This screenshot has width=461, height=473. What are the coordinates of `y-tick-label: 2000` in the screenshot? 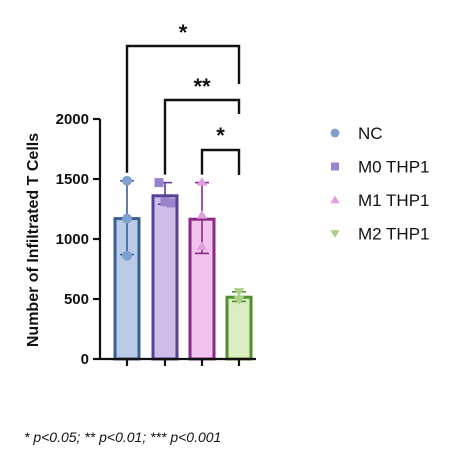 It's located at (72, 119).